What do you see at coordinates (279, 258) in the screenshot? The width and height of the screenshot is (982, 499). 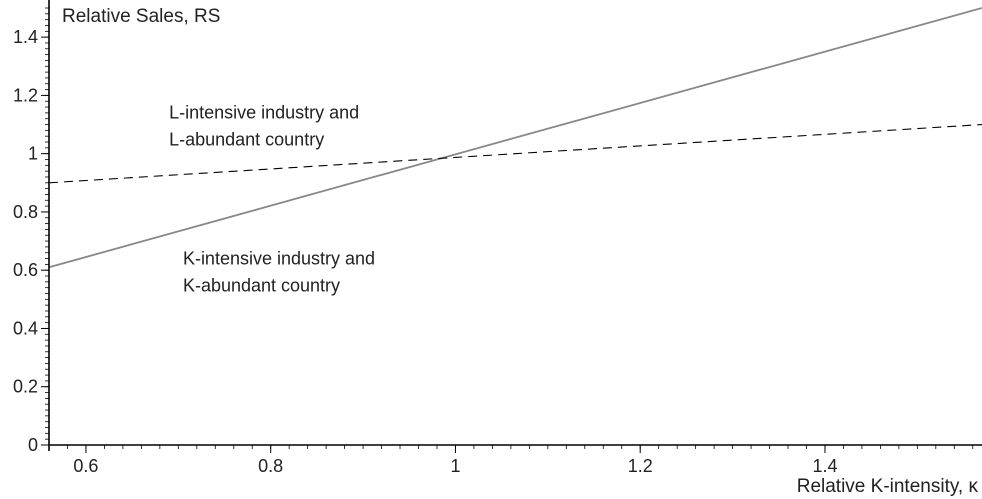 I see `annotation-line: K-intensive industry and` at bounding box center [279, 258].